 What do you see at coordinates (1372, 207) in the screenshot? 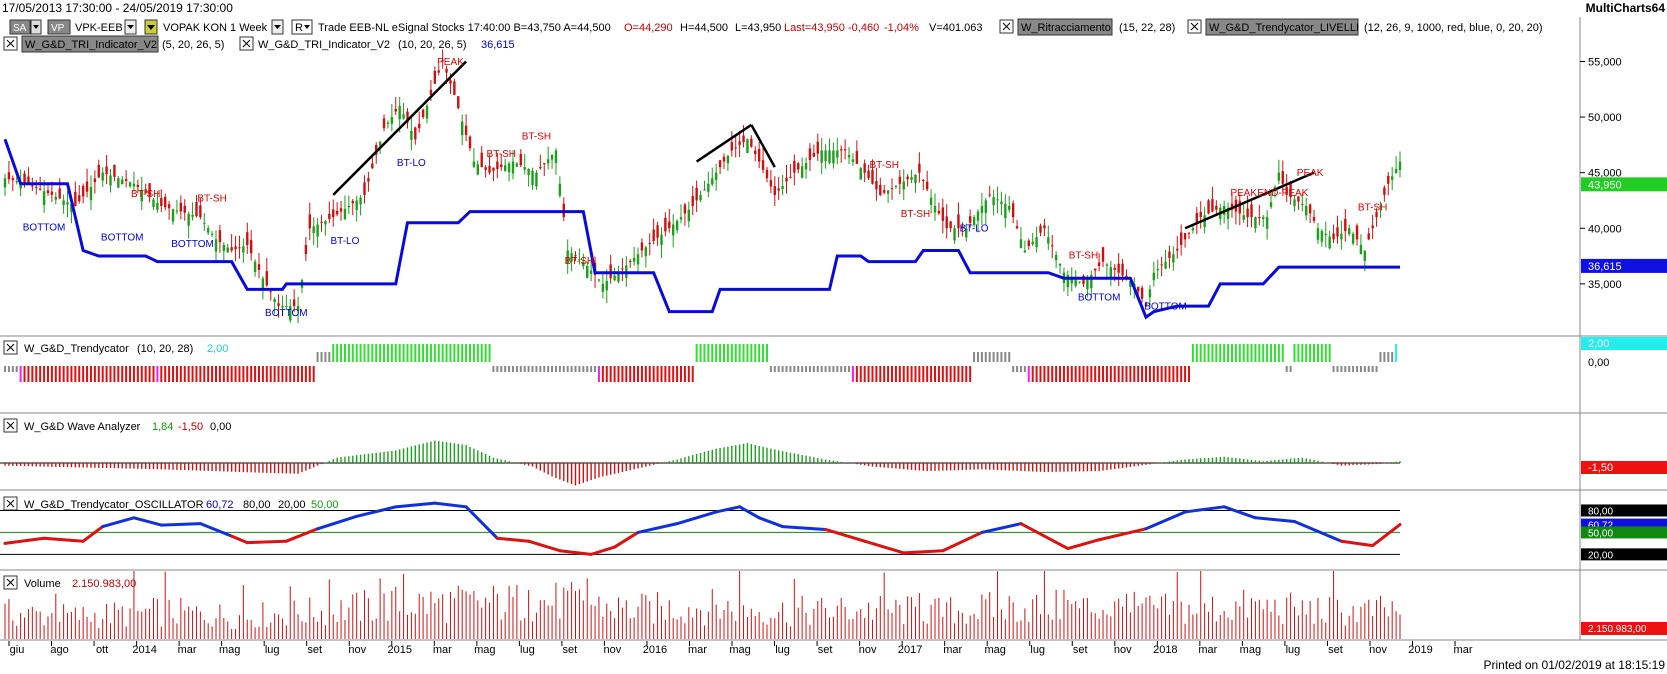
I see `pattern-label: BT-SH` at bounding box center [1372, 207].